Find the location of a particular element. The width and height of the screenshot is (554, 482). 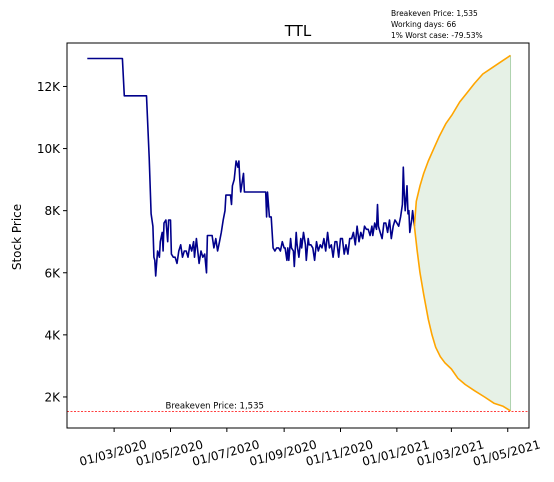

info-worst-case: 1% Worst case: -79.53% is located at coordinates (437, 35).